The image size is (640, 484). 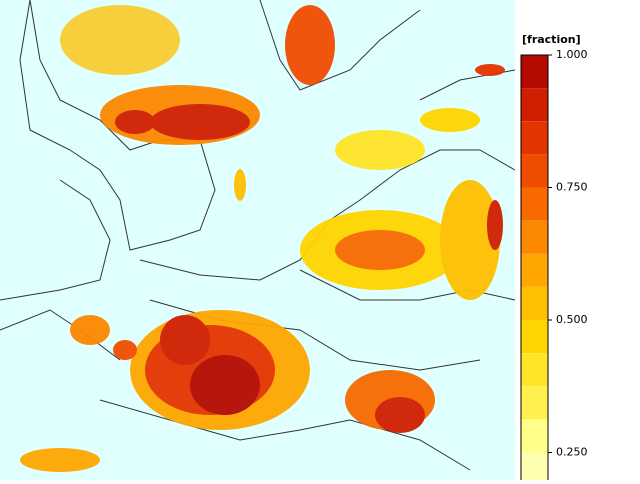 What do you see at coordinates (572, 54) in the screenshot?
I see `tick-label: 1.000` at bounding box center [572, 54].